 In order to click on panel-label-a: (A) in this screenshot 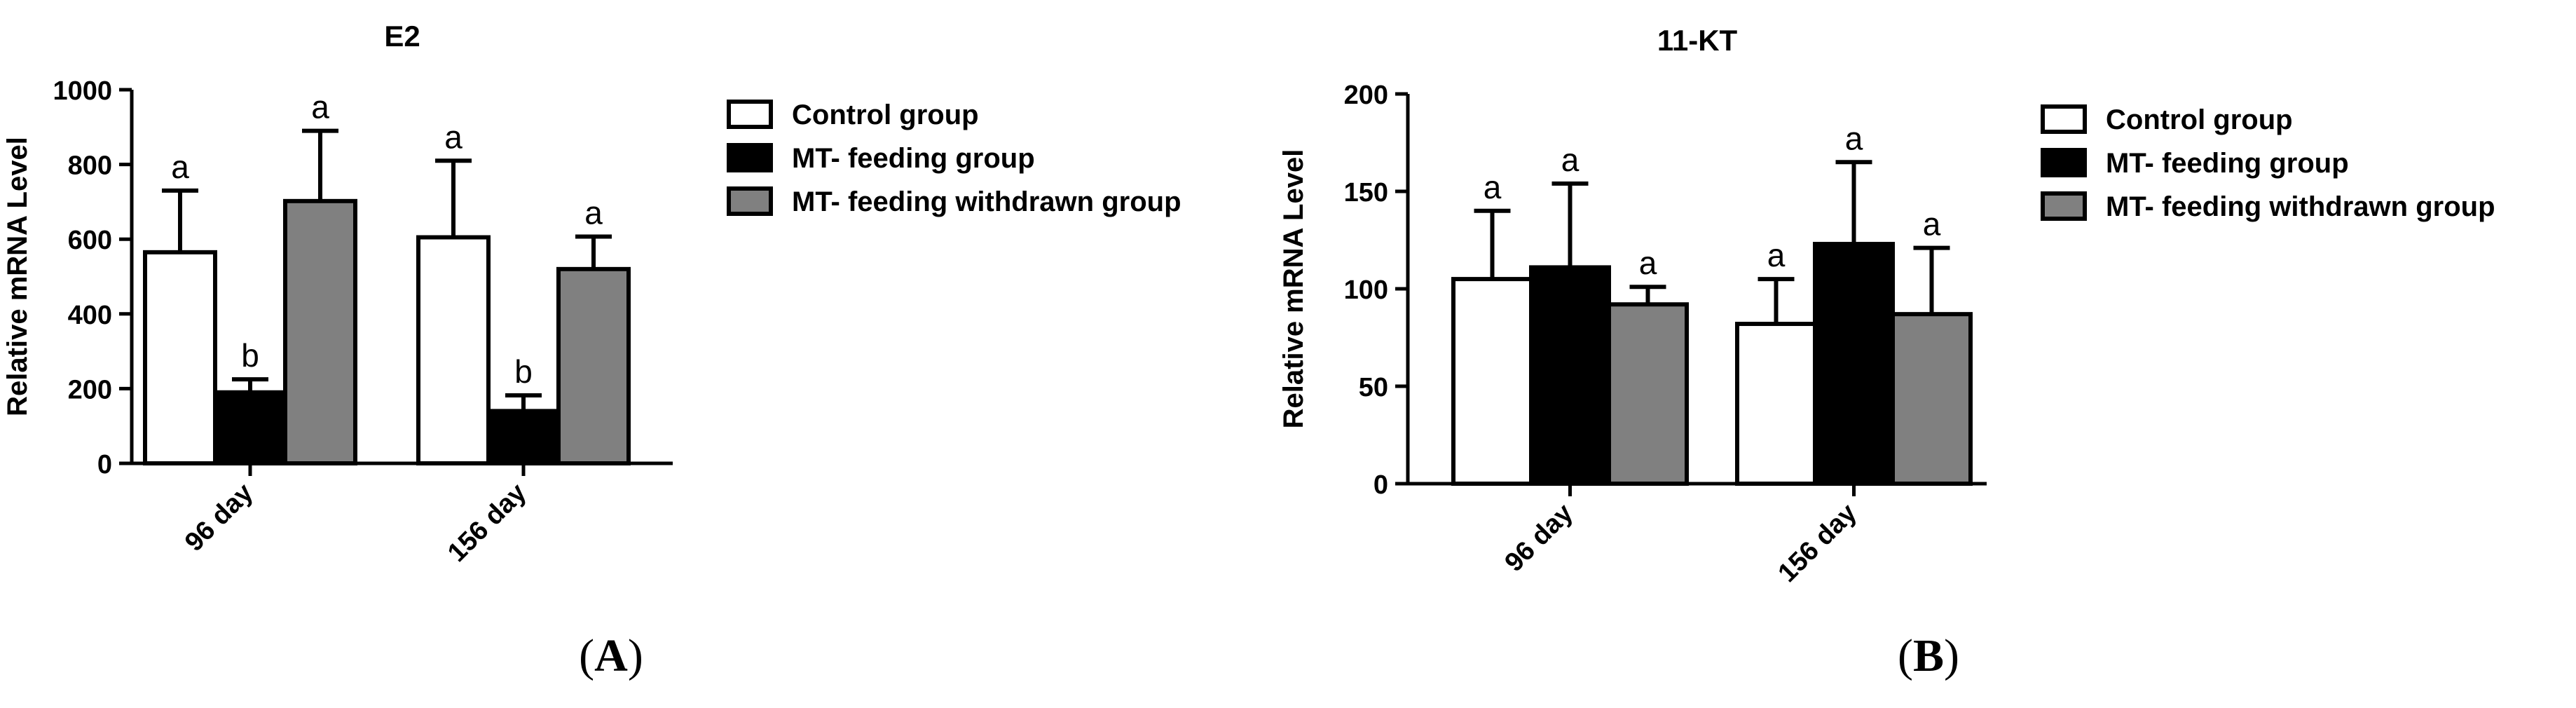, I will do `click(611, 656)`.